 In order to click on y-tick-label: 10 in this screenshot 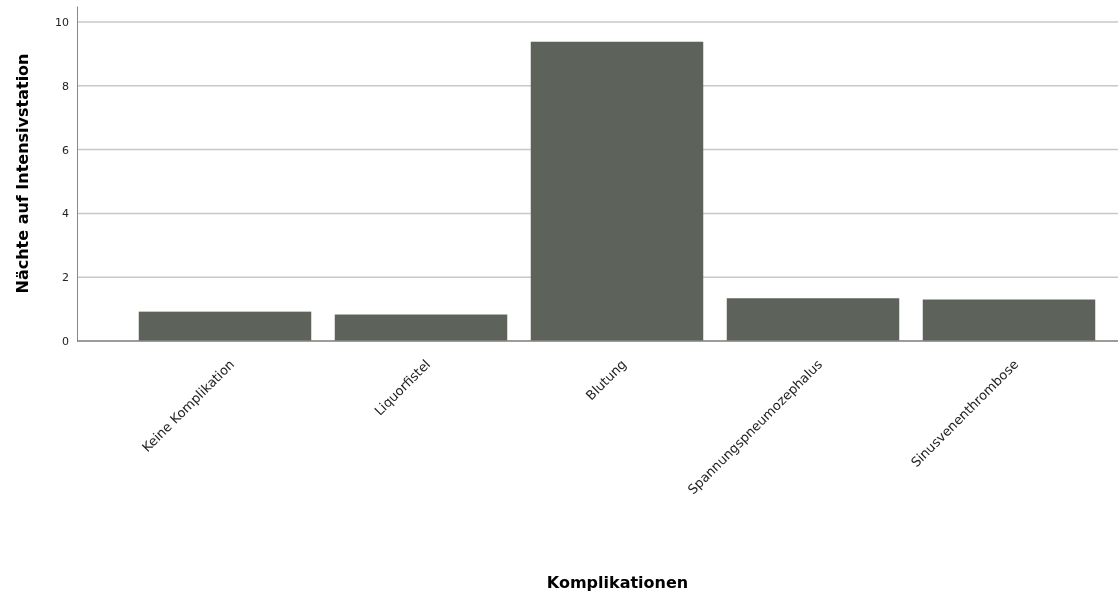, I will do `click(62, 22)`.